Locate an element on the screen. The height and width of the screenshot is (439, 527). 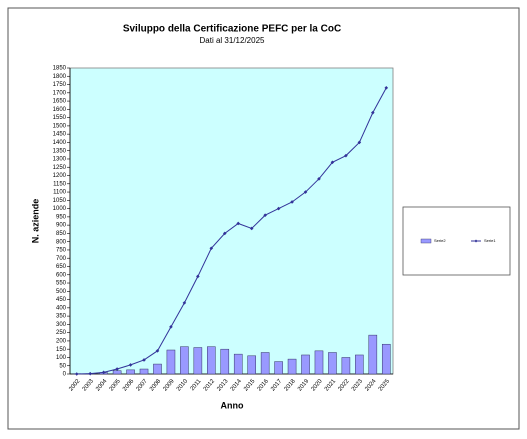
y-tick-label: 800 is located at coordinates (61, 242).